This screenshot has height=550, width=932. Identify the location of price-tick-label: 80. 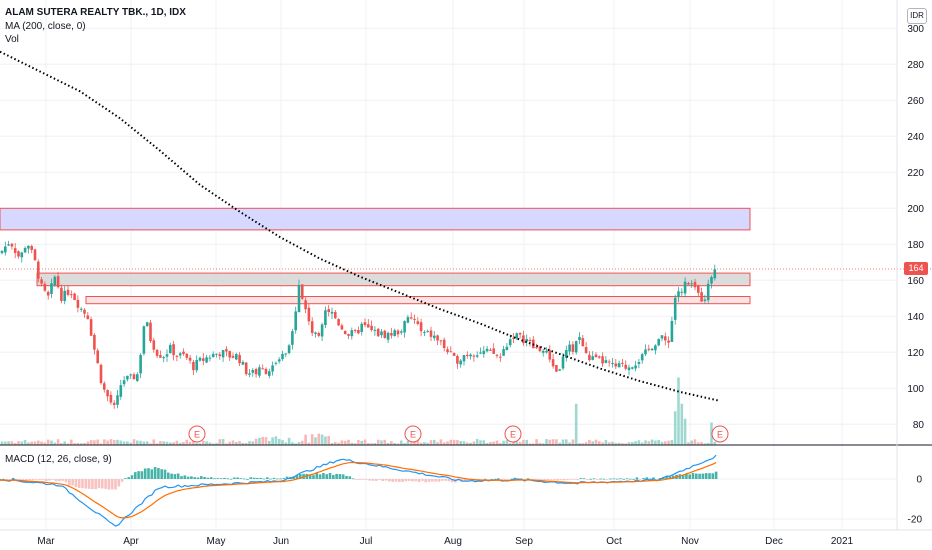
(919, 425).